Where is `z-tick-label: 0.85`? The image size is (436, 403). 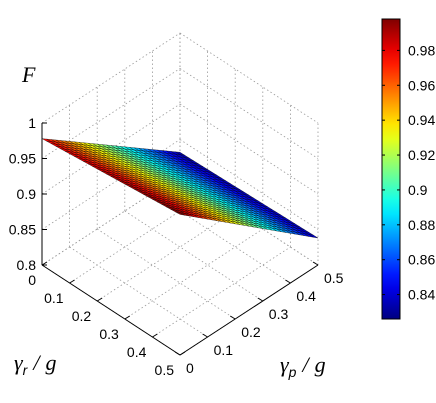 z-tick-label: 0.85 is located at coordinates (22, 230).